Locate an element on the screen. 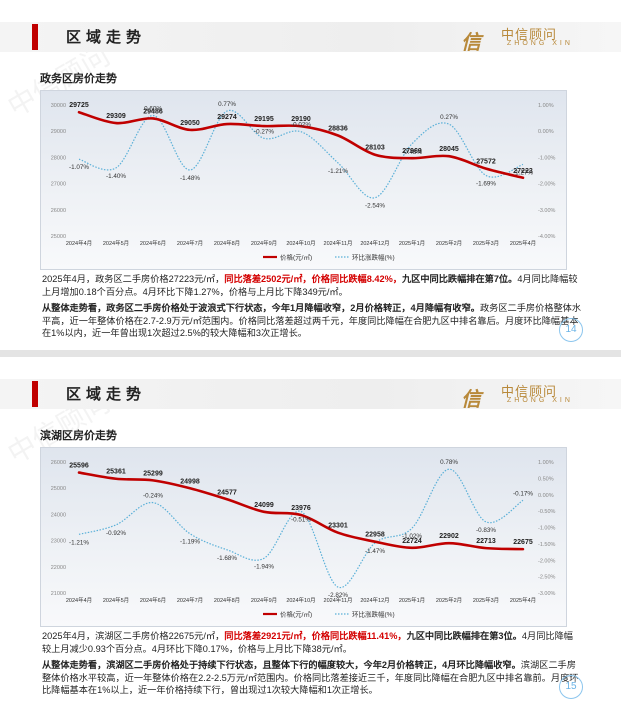  price-data-label: 23976 is located at coordinates (301, 508).